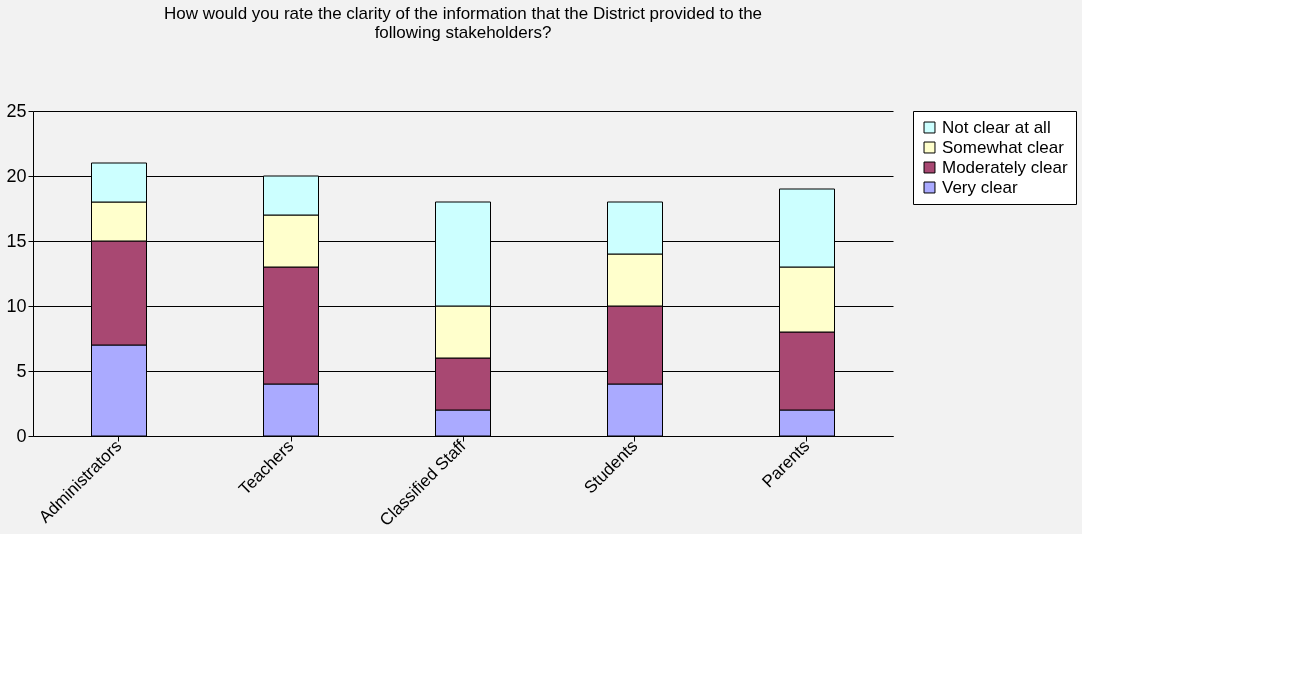 The width and height of the screenshot is (1314, 690). Describe the element at coordinates (1005, 167) in the screenshot. I see `legend-label: Moderately clear` at that location.